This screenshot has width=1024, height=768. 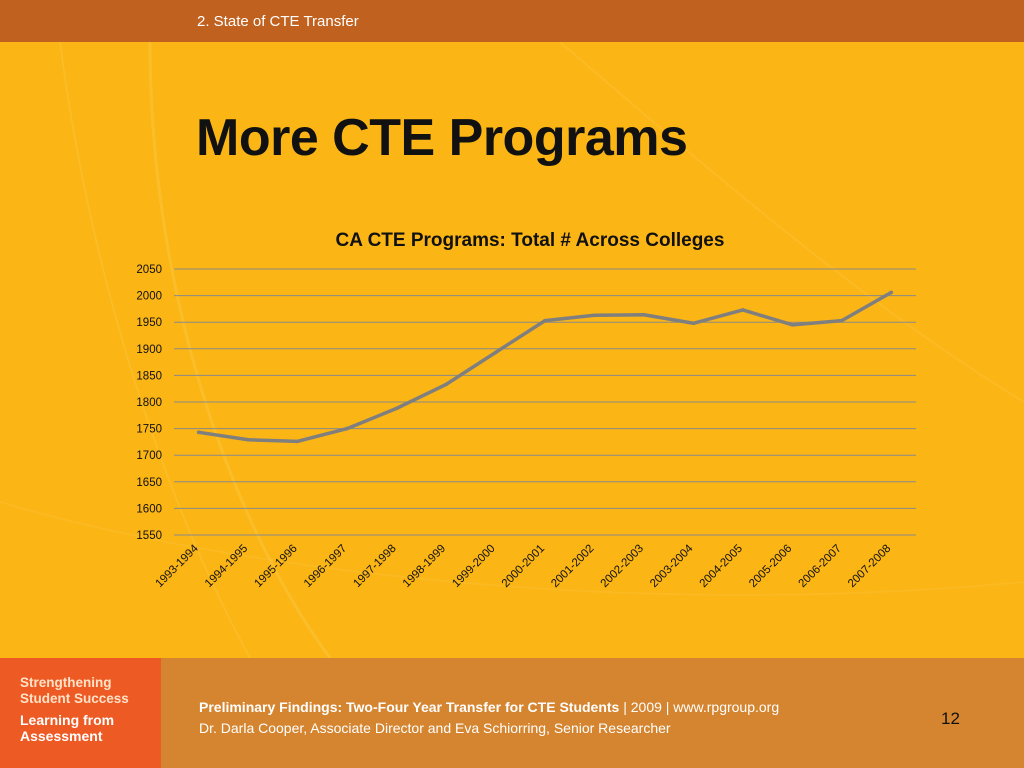 I want to click on footer-study-meta: | 2009 | www.rpgroup.org, so click(x=699, y=707).